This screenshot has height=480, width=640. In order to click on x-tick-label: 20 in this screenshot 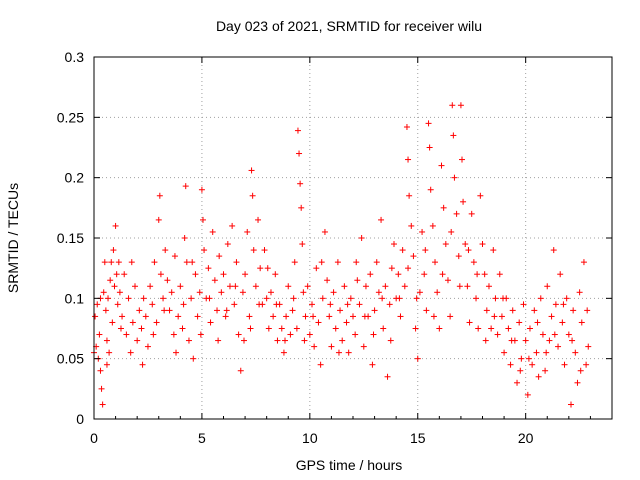, I will do `click(526, 438)`.